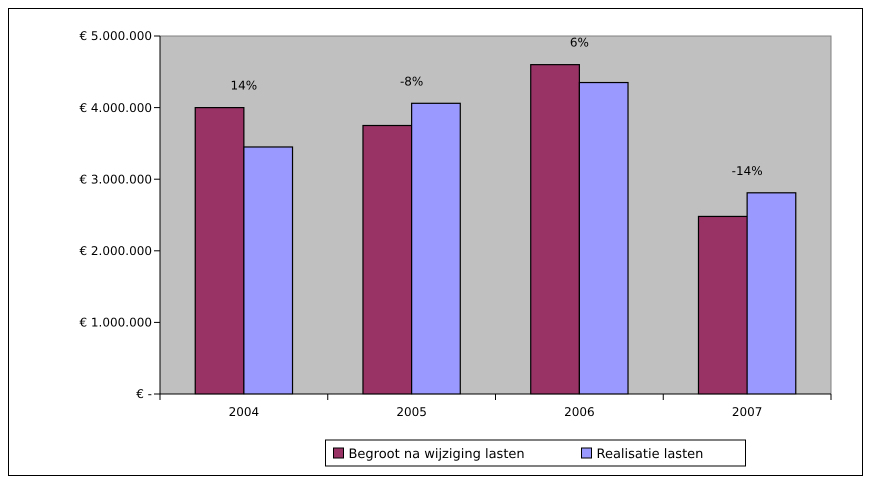  Describe the element at coordinates (244, 412) in the screenshot. I see `x-tick-label: 2004` at that location.